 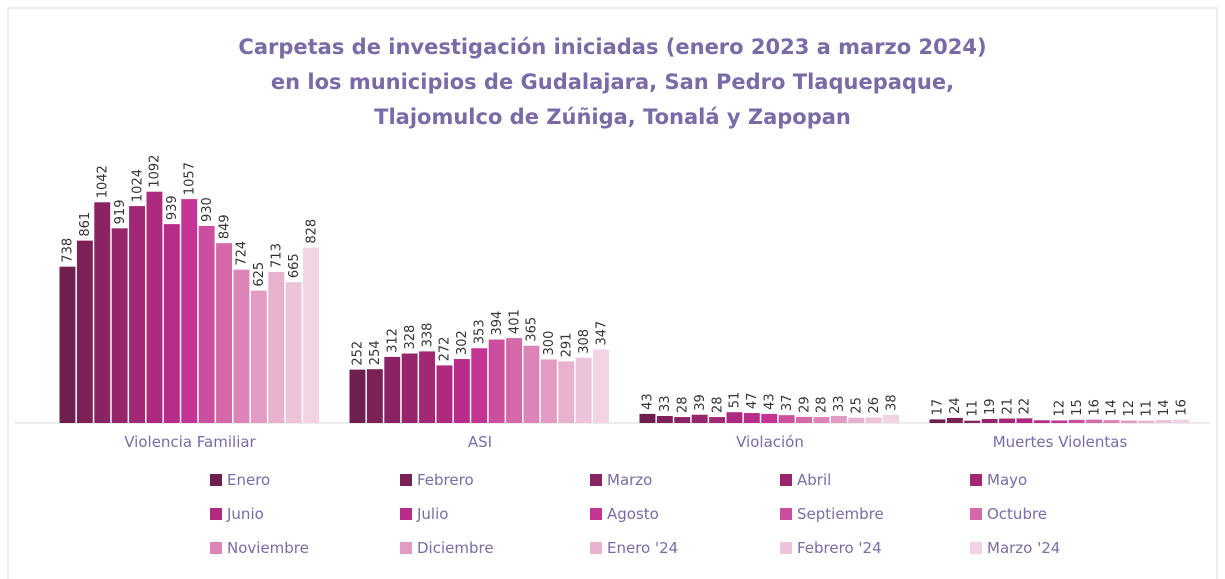 What do you see at coordinates (700, 402) in the screenshot?
I see `value-label: 39` at bounding box center [700, 402].